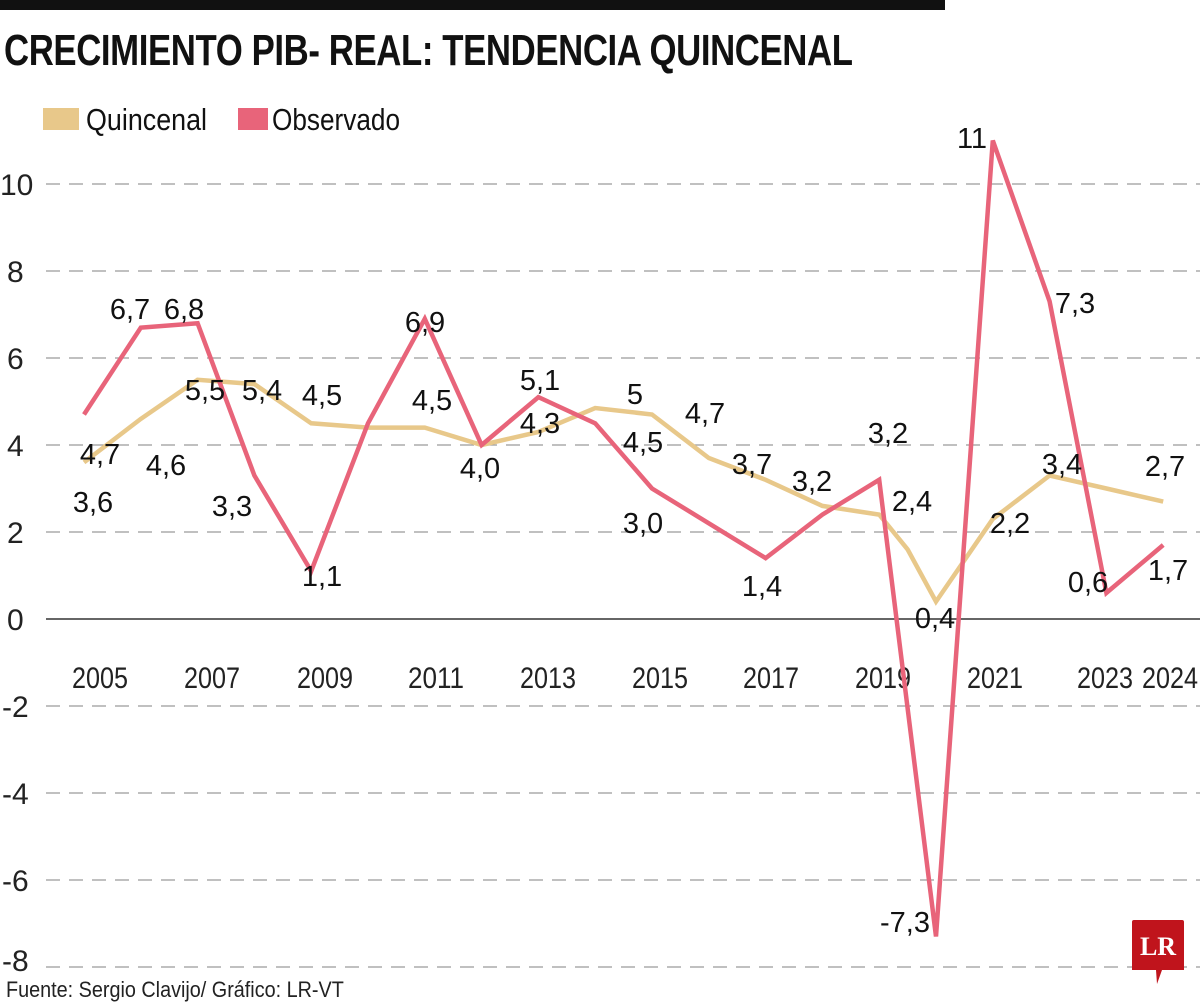 This screenshot has width=1200, height=1002. What do you see at coordinates (15, 359) in the screenshot?
I see `y-tick-label: 6` at bounding box center [15, 359].